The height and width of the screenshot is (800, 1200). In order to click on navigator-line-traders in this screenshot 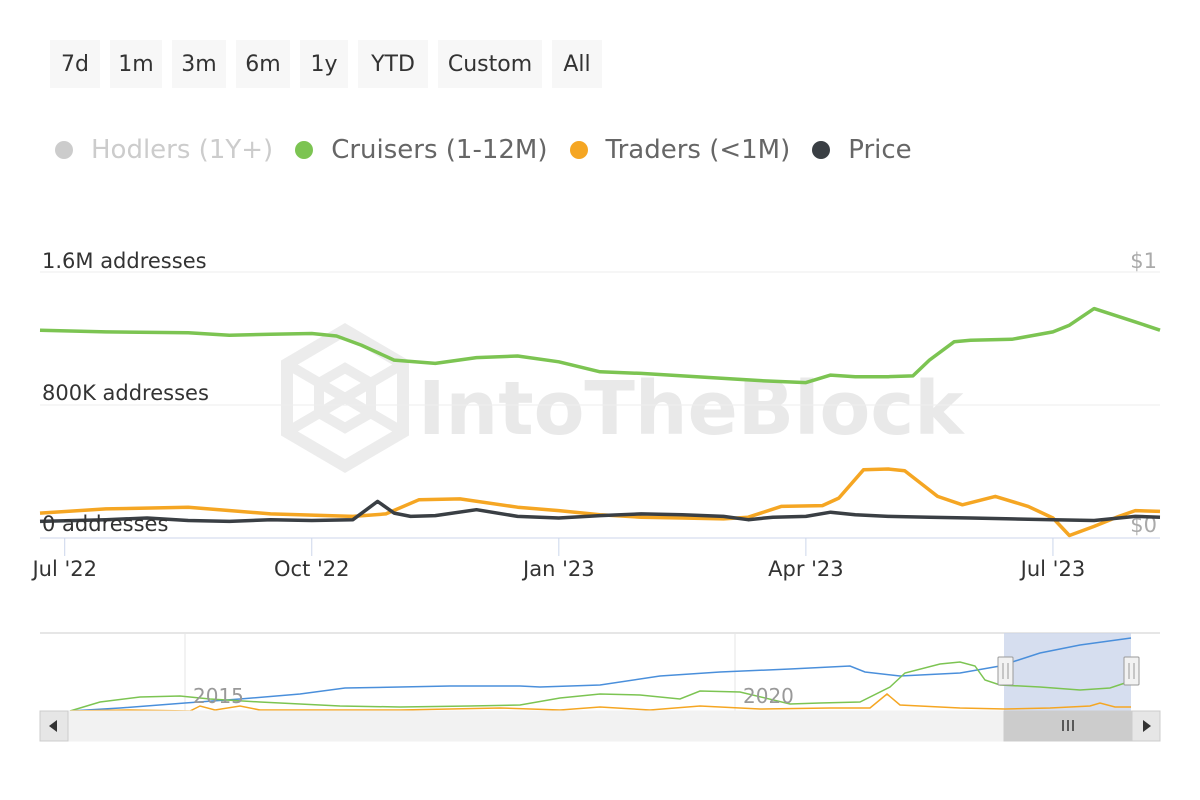, I will do `click(600, 702)`.